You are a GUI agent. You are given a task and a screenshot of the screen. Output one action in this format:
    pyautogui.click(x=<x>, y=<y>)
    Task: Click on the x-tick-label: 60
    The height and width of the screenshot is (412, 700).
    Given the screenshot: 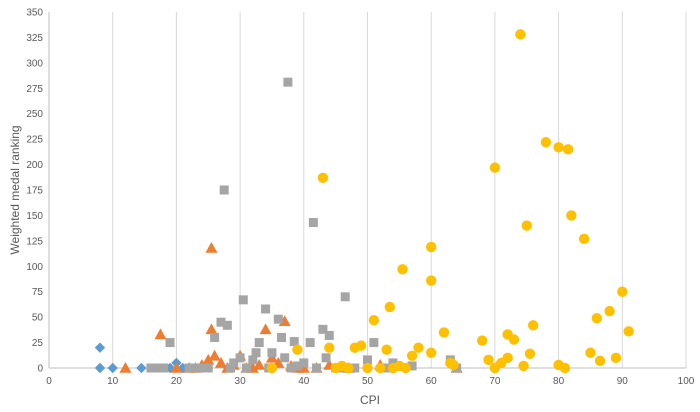 What is the action you would take?
    pyautogui.click(x=432, y=381)
    